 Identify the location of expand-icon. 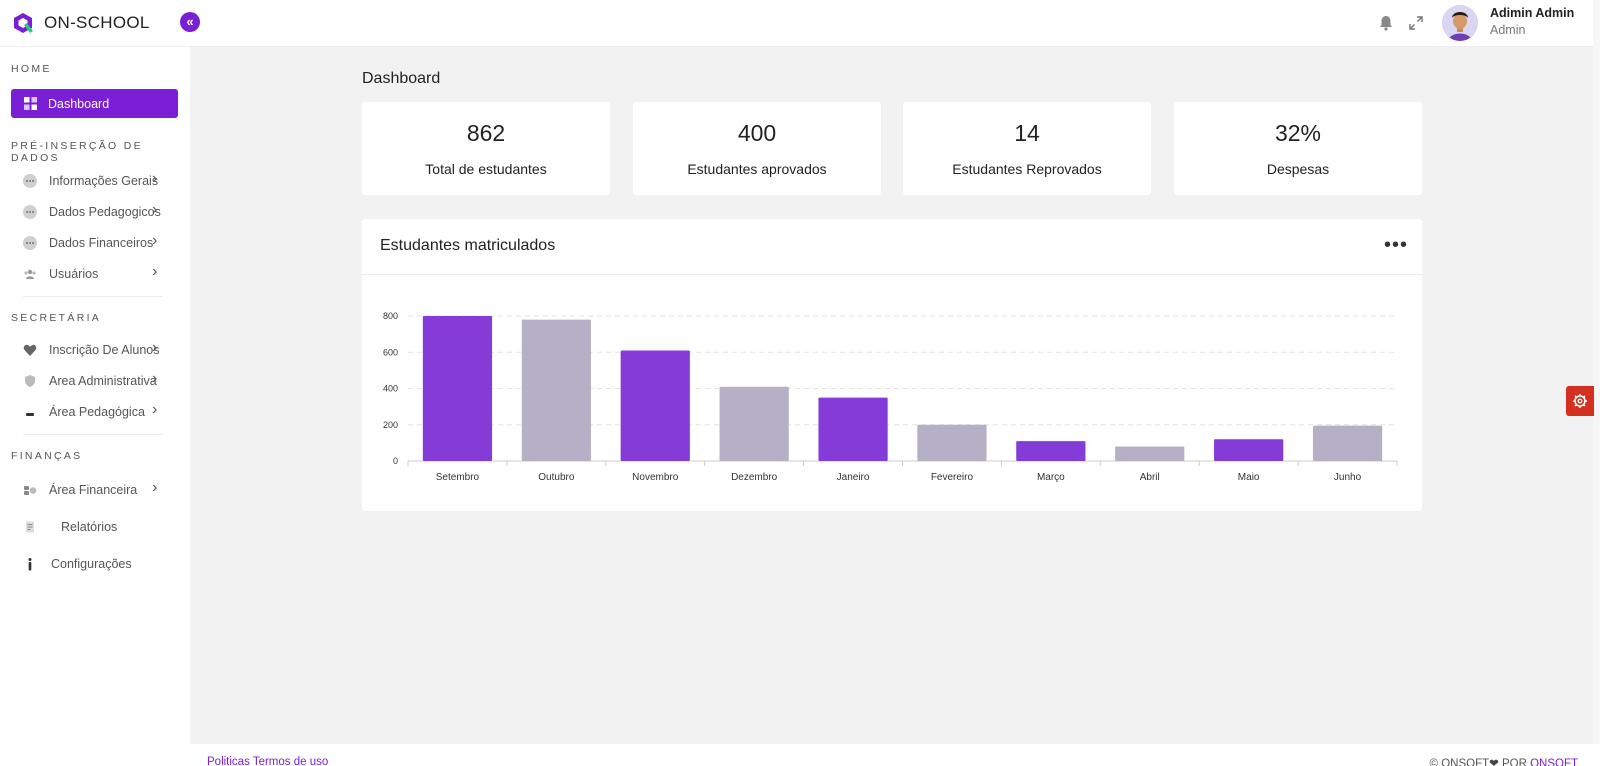
(1416, 23).